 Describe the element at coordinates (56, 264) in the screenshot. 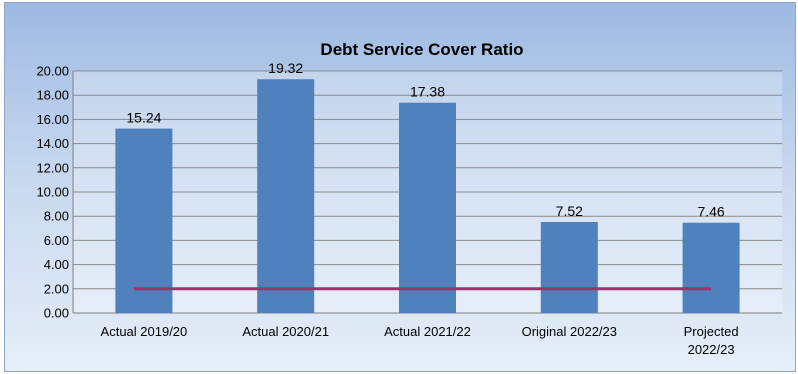

I see `y-tick-label: 4.00` at that location.